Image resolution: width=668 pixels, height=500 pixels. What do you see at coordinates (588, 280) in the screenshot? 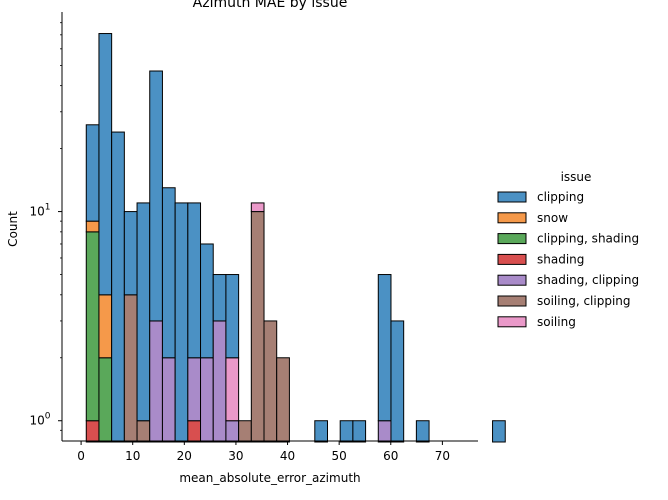
I see `legend-label: shading, clipping` at bounding box center [588, 280].